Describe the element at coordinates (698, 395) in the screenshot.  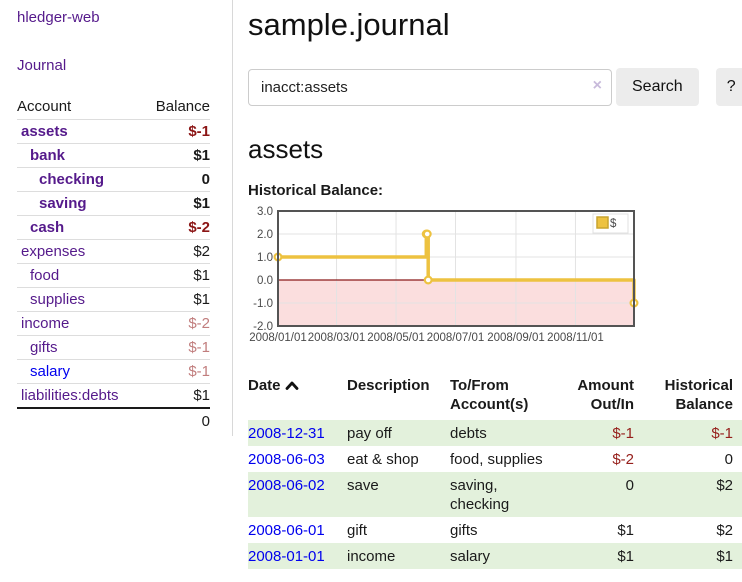
I see `register-header-balance: Historical Balance` at that location.